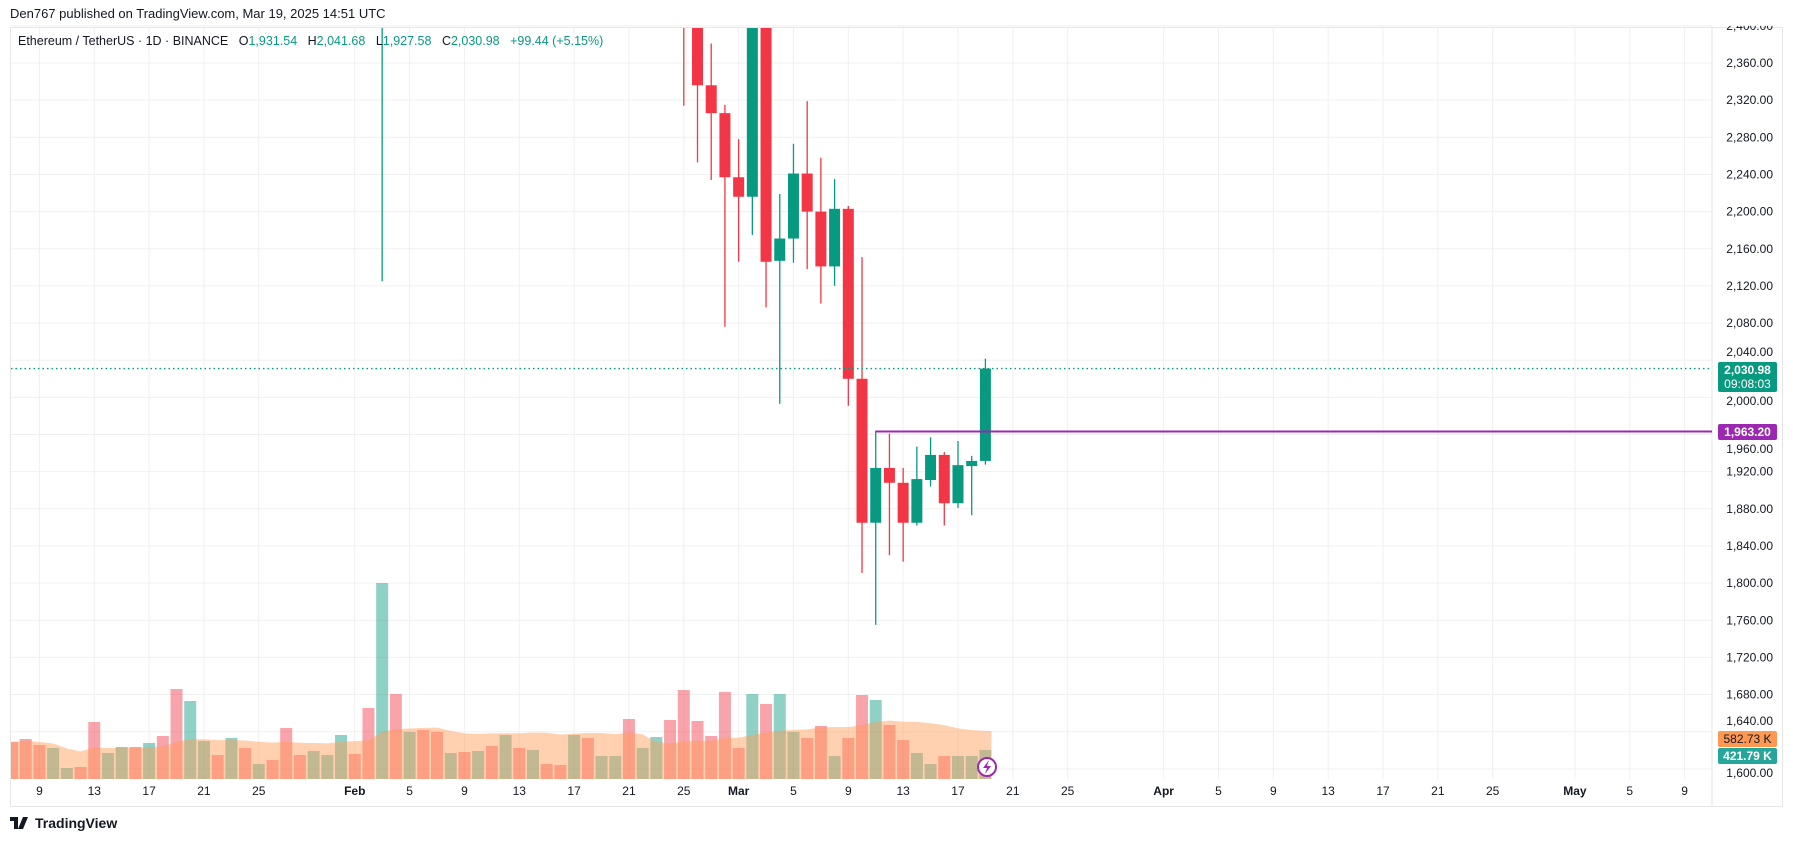  I want to click on low-value: 1,927.58, so click(407, 41).